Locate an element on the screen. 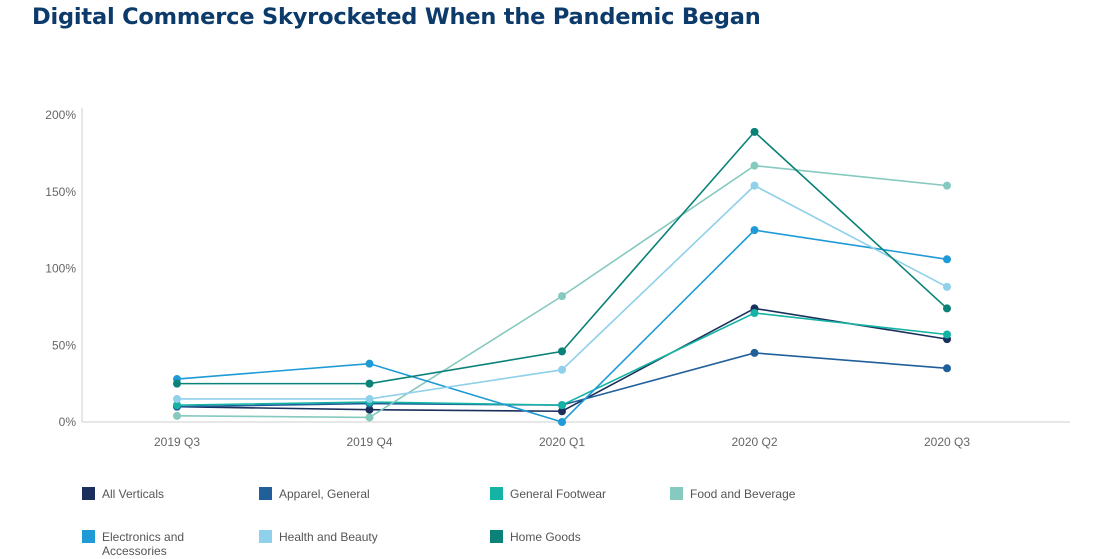  x-tick-label: 2019 Q3 is located at coordinates (177, 442).